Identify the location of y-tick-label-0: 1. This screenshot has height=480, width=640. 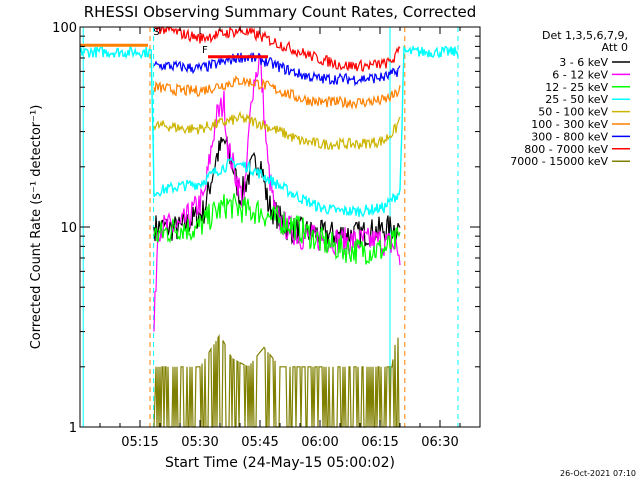
(73, 428).